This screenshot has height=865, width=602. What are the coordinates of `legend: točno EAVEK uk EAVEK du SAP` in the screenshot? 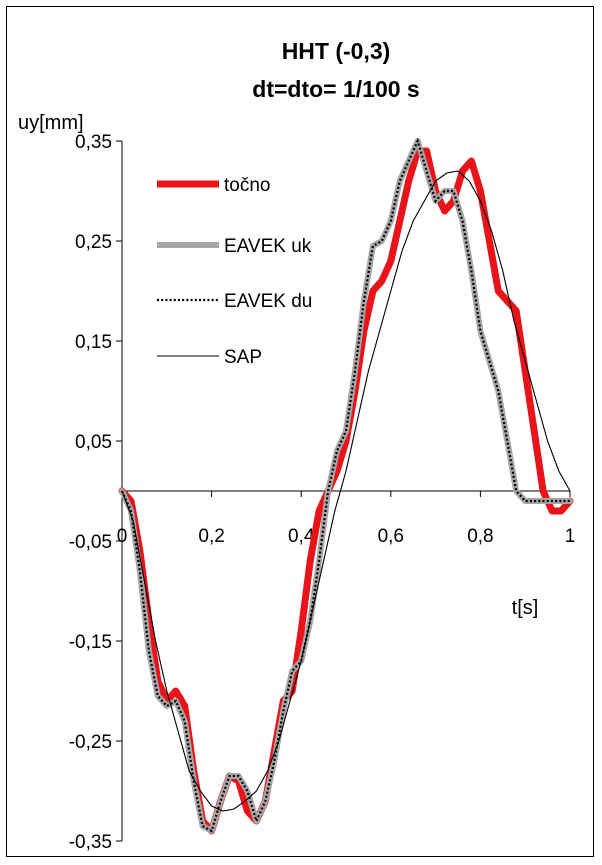 It's located at (234, 271).